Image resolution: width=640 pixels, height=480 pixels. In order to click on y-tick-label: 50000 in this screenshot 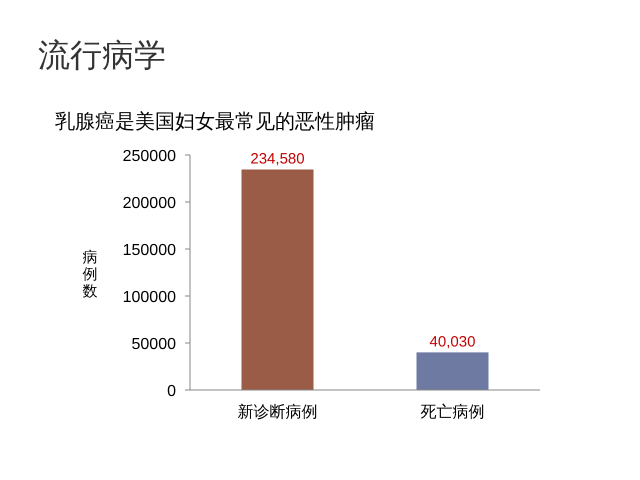, I will do `click(154, 344)`.